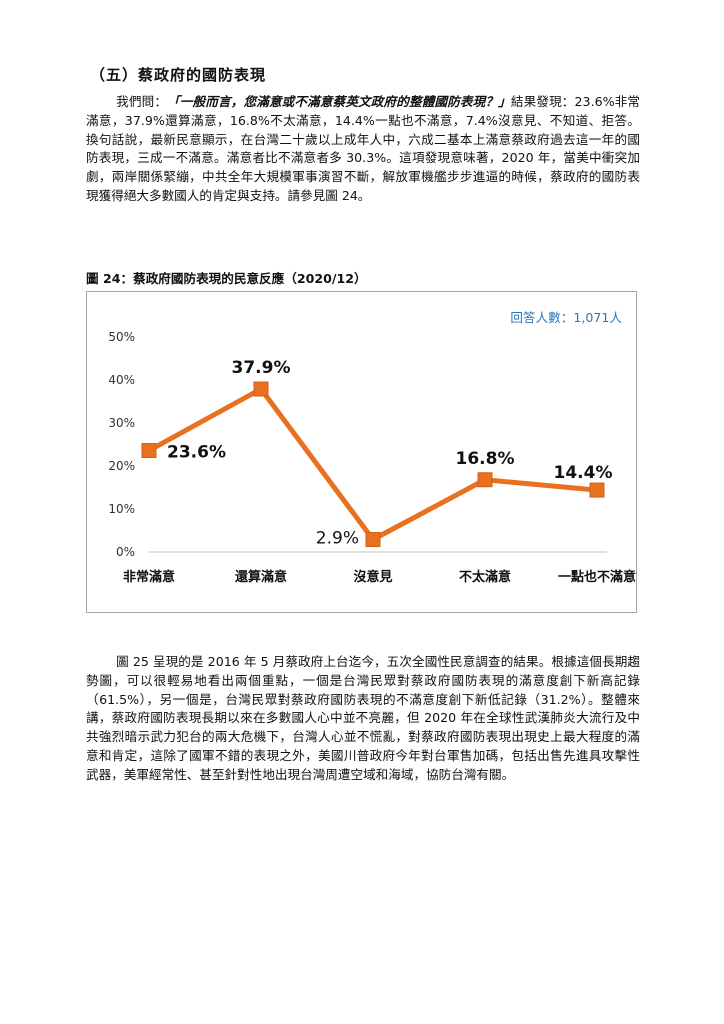 The height and width of the screenshot is (1024, 724). What do you see at coordinates (597, 577) in the screenshot?
I see `x-tick-label: 一點也不滿意` at bounding box center [597, 577].